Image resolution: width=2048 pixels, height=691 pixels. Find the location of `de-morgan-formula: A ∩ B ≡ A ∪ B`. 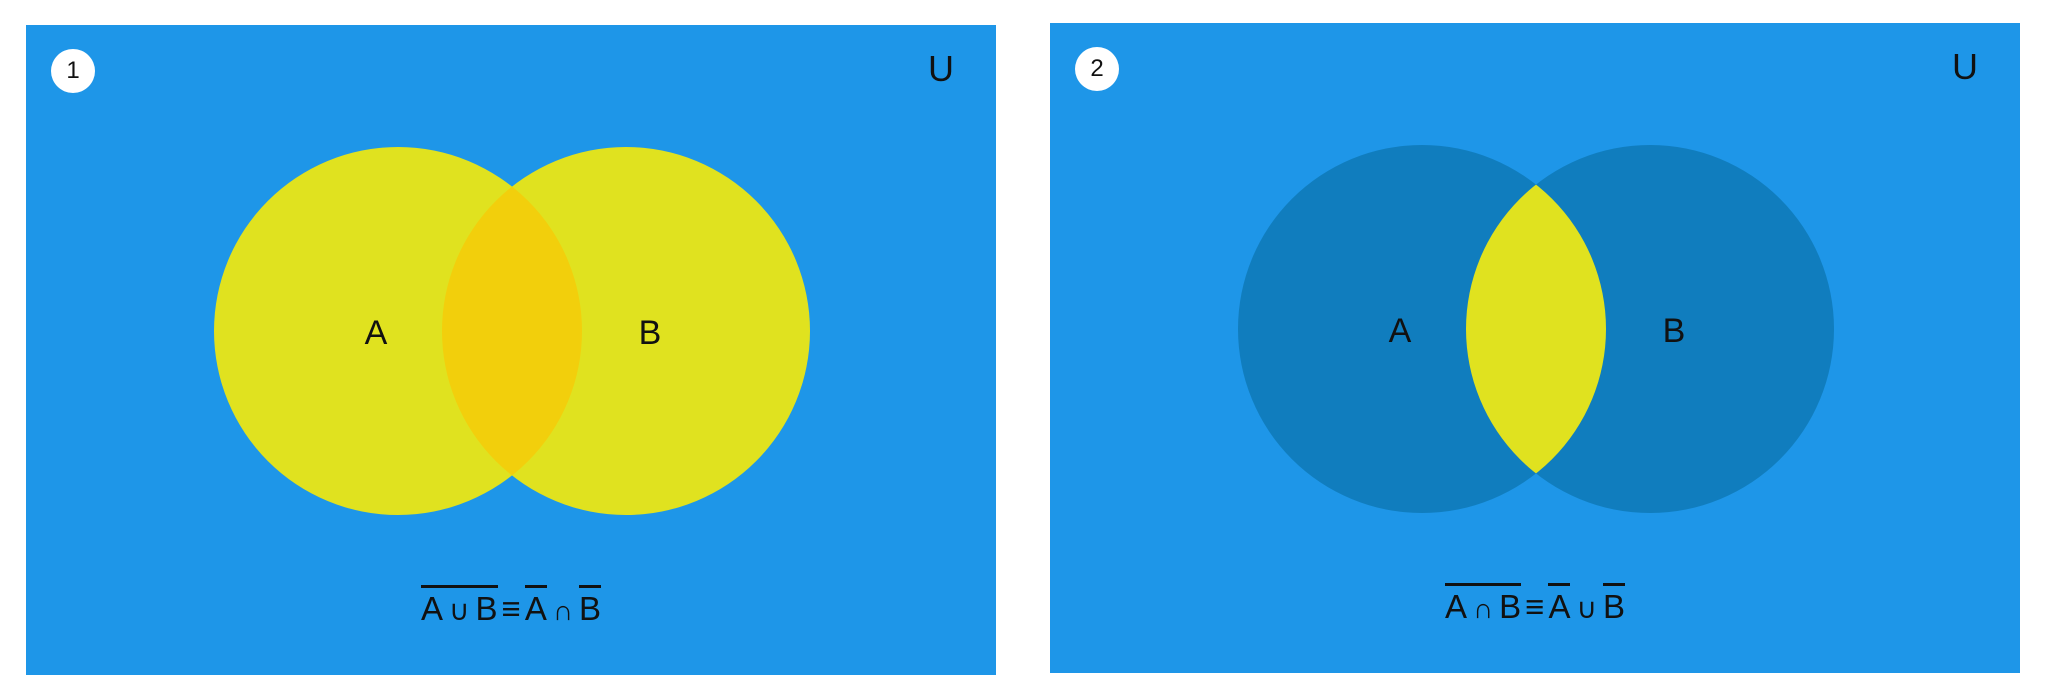

de-morgan-formula: A ∩ B ≡ A ∪ B is located at coordinates (1535, 603).